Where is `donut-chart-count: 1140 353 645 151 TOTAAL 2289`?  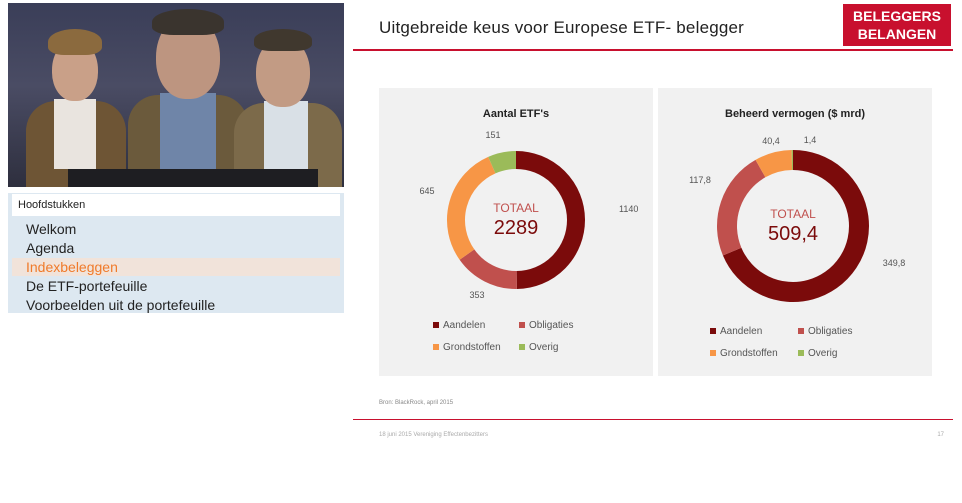 donut-chart-count: 1140 353 645 151 TOTAAL 2289 is located at coordinates (528, 215).